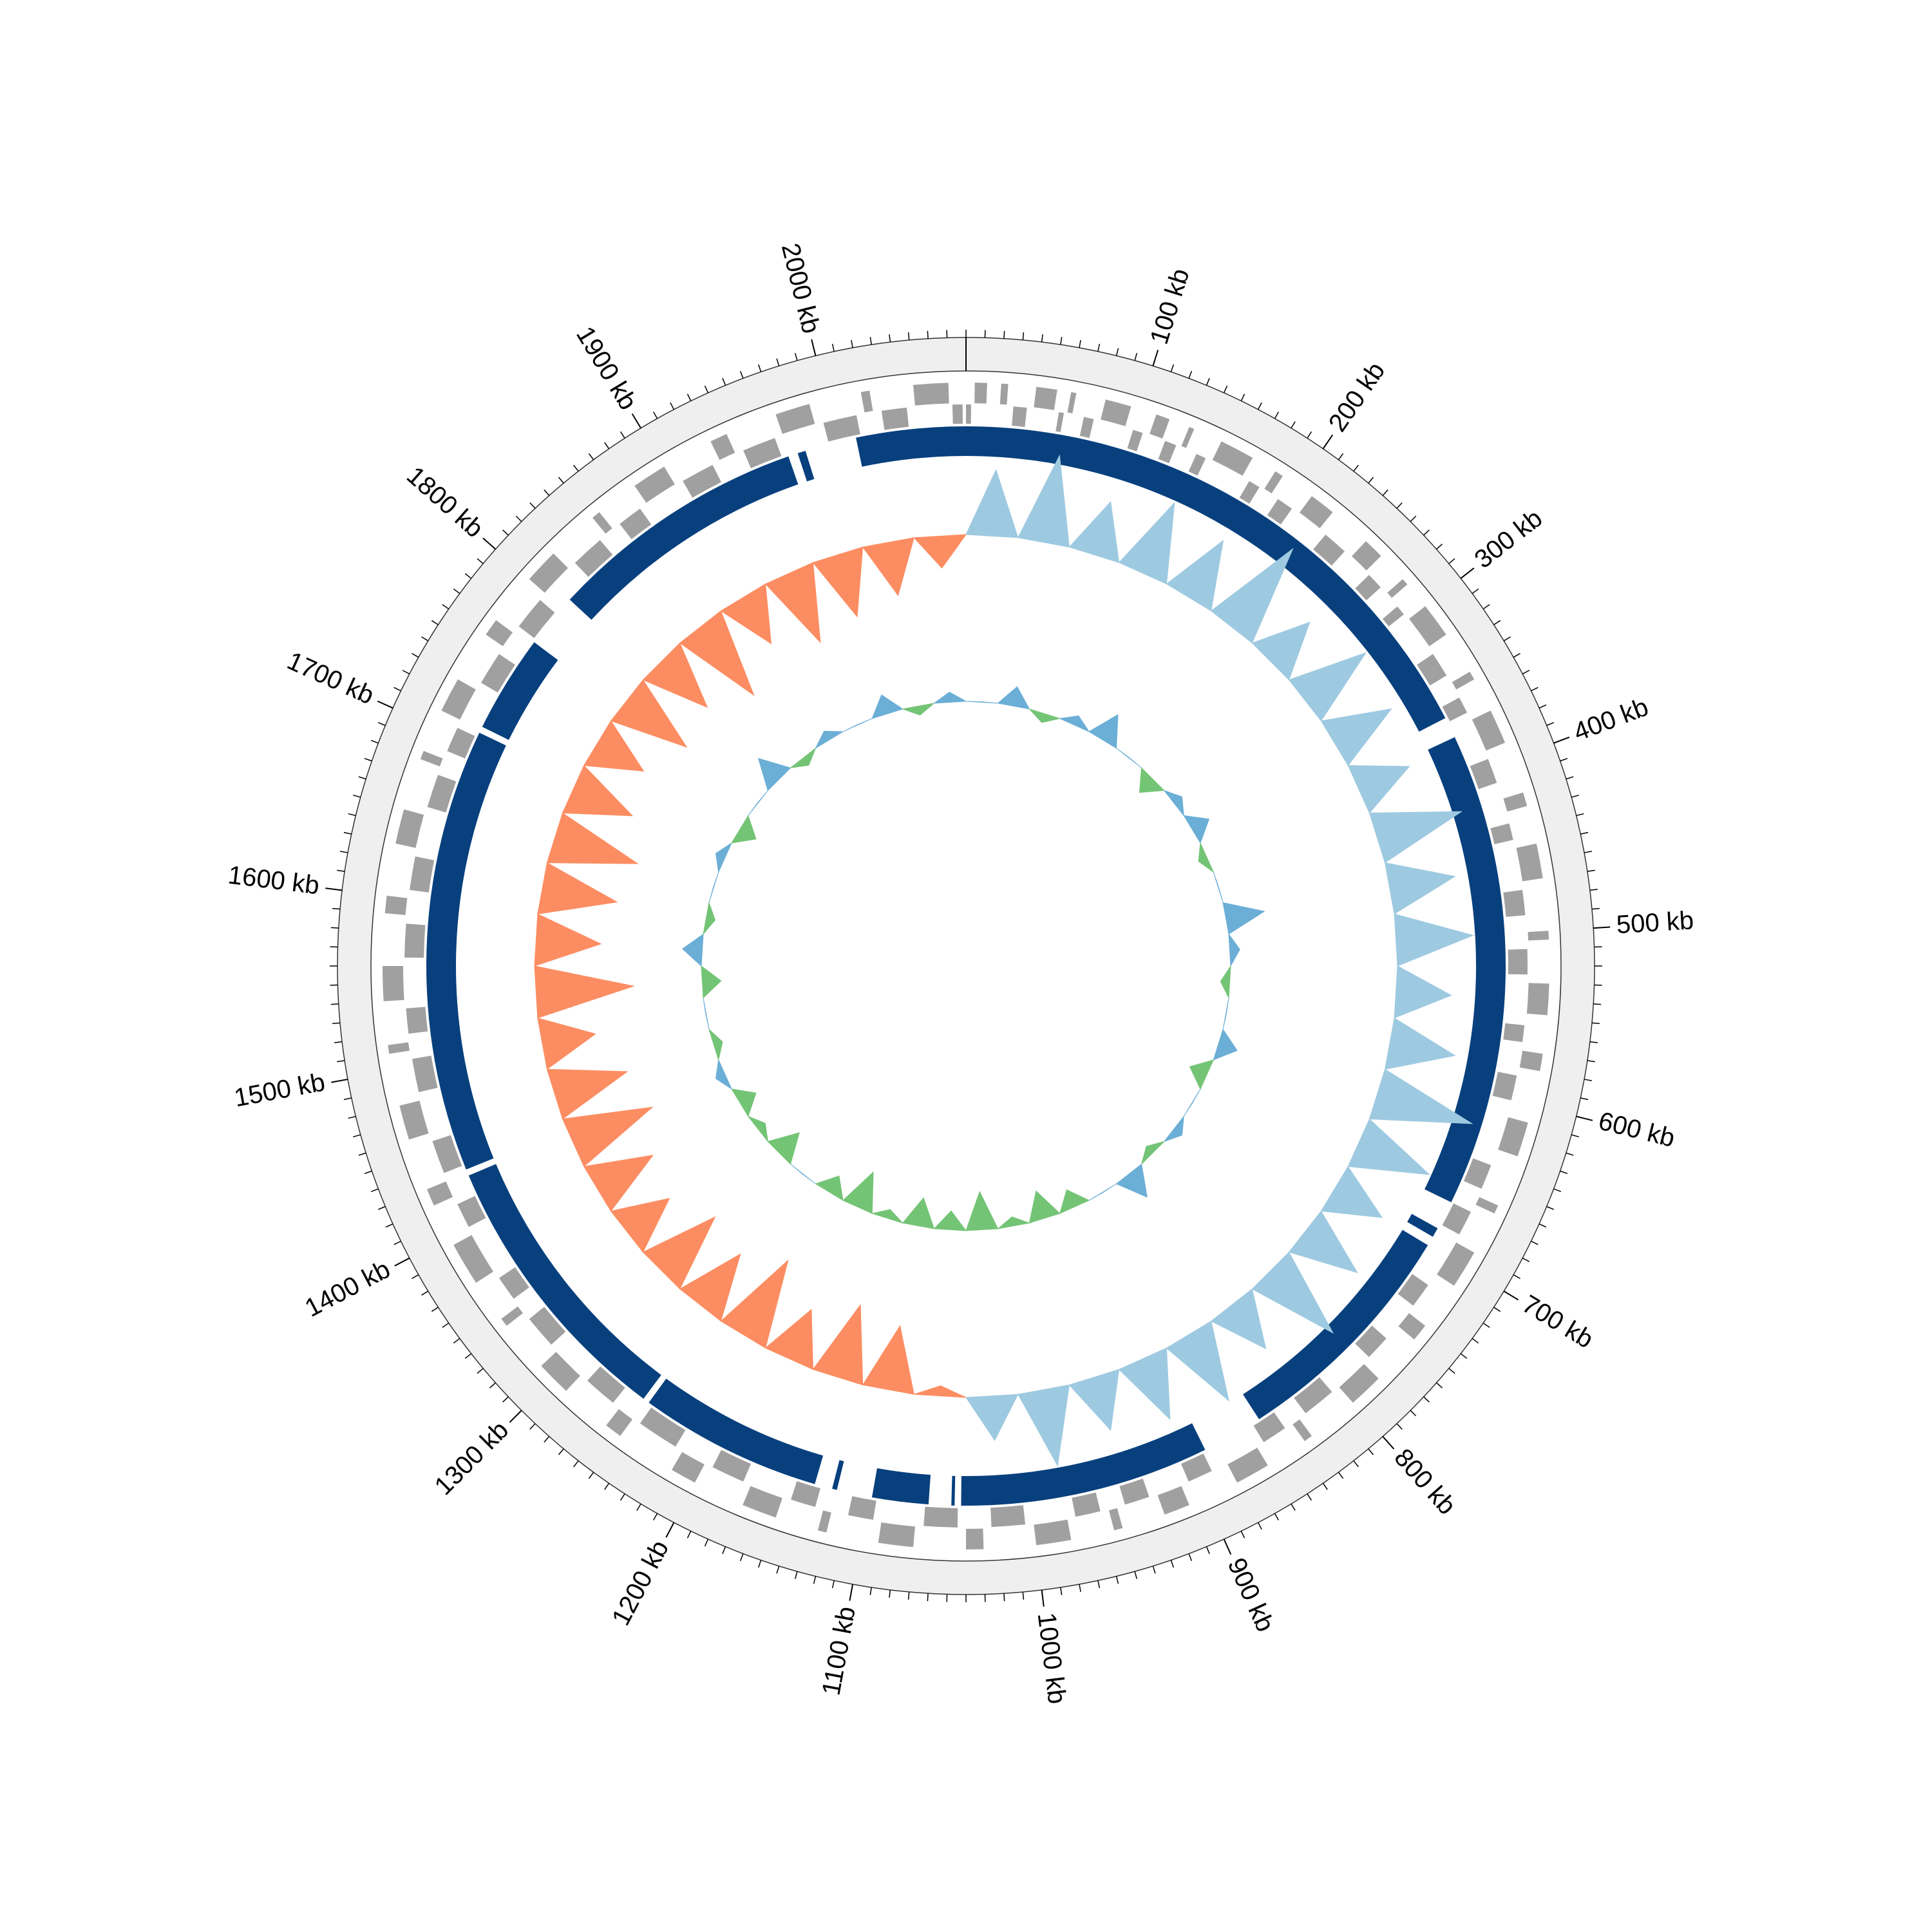 This screenshot has height=1932, width=1932. What do you see at coordinates (839, 1651) in the screenshot?
I see `tick-label: 1100 kb` at bounding box center [839, 1651].